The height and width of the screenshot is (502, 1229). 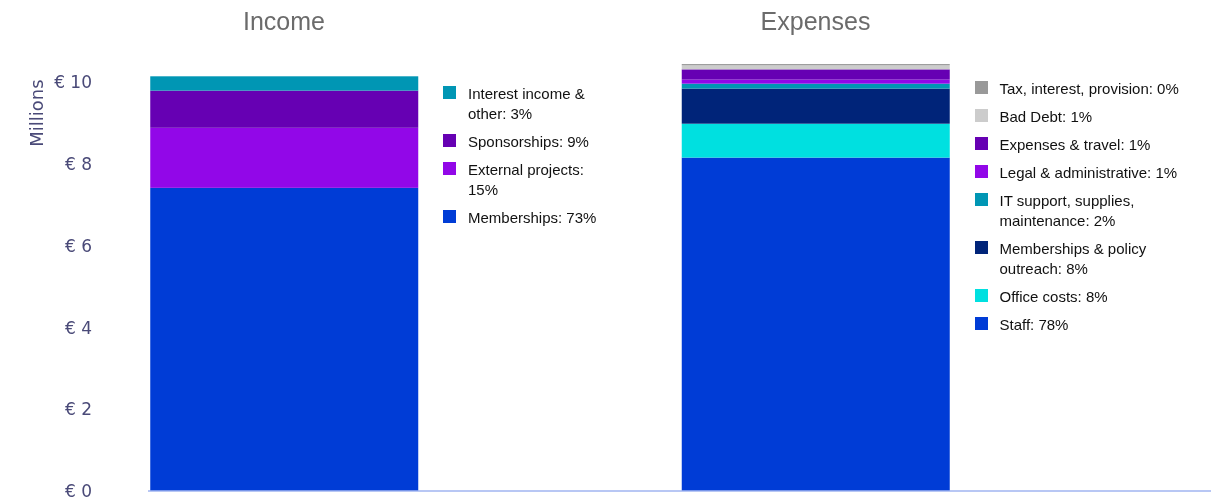 What do you see at coordinates (1075, 145) in the screenshot?
I see `legend-label: Expenses & travel: 1%` at bounding box center [1075, 145].